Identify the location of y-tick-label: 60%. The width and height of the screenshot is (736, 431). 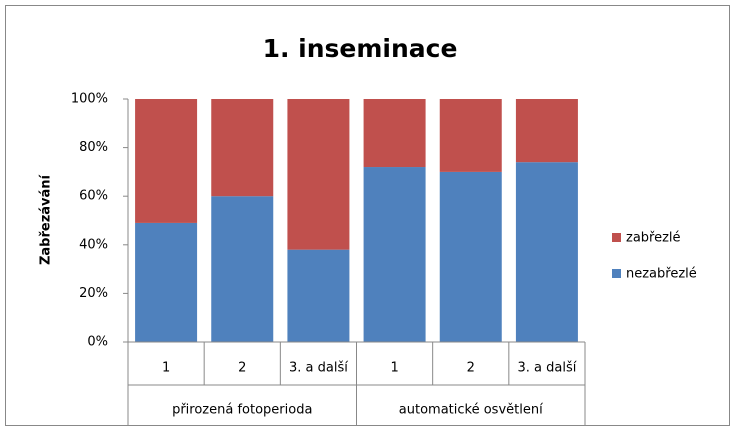
(93, 196).